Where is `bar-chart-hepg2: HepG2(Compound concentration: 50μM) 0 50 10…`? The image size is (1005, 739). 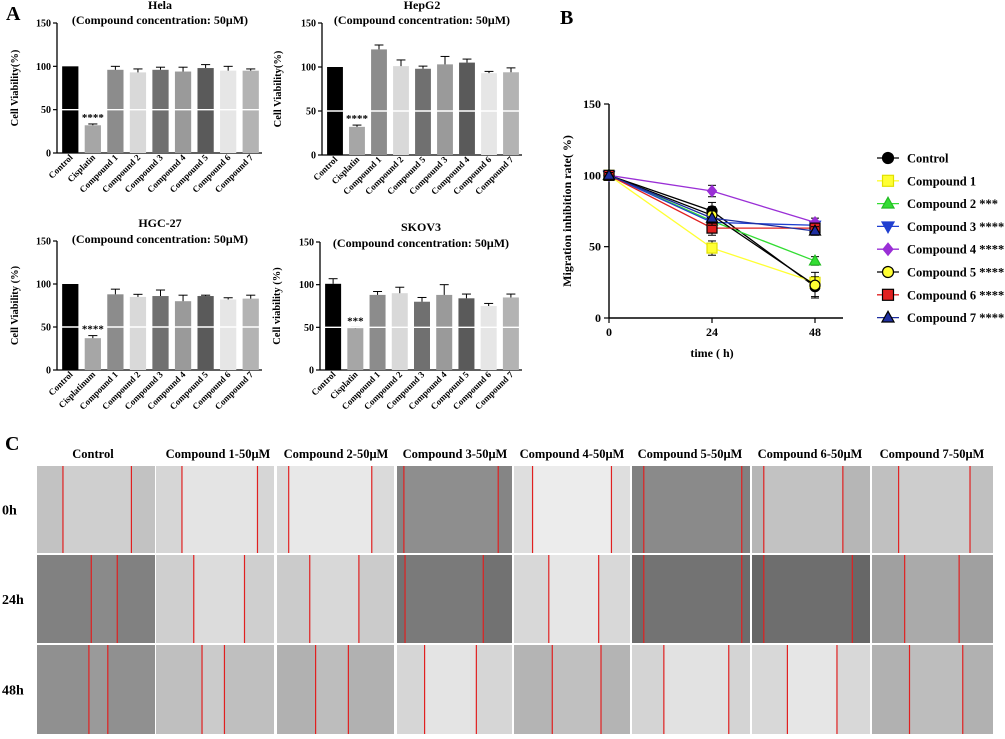
bar-chart-hepg2: HepG2(Compound concentration: 50μM) 0 50 10… is located at coordinates (397, 98).